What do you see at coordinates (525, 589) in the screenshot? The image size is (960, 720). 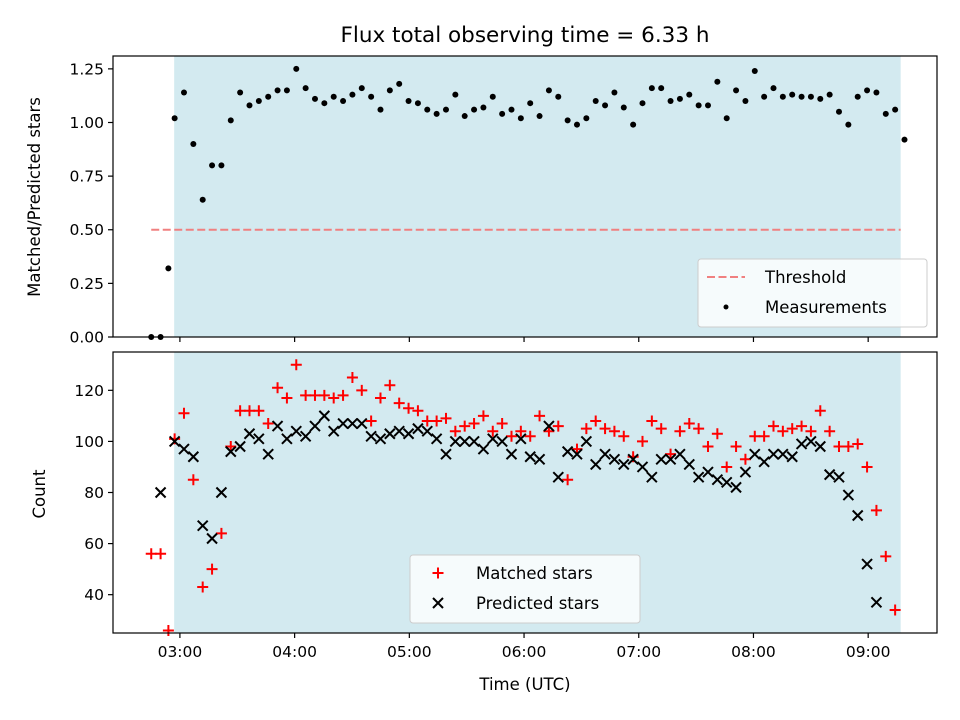 I see `legend-box` at bounding box center [525, 589].